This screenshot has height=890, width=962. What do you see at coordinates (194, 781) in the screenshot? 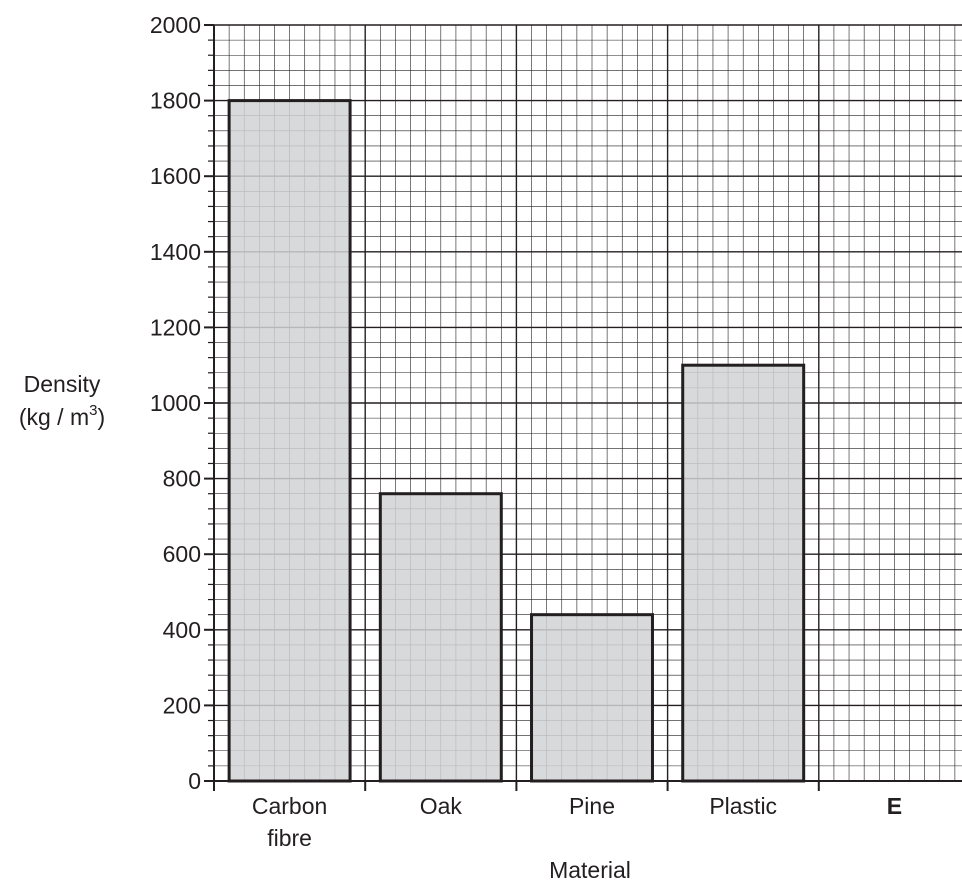
I see `y-tick-label: 0` at bounding box center [194, 781].